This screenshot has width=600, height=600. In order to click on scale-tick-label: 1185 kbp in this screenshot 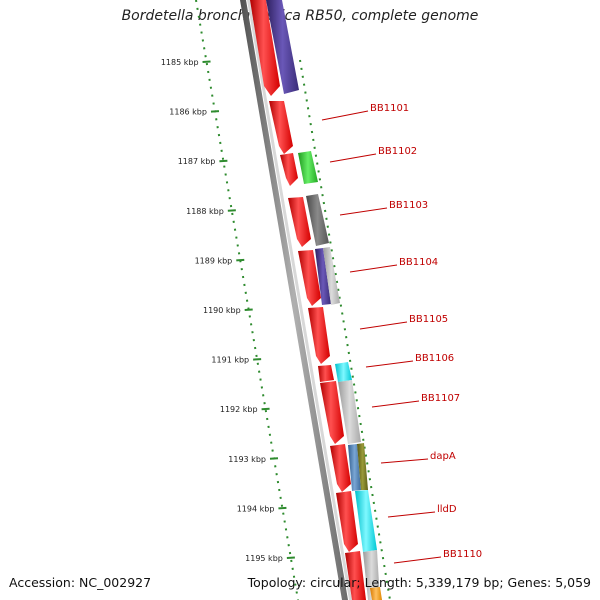, I will do `click(180, 62)`.